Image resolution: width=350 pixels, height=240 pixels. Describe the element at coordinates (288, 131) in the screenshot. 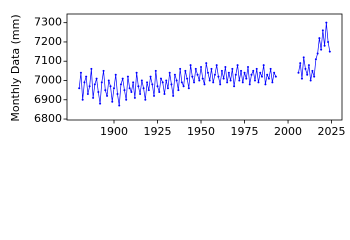

I see `x-tick-label: 2000` at that location.